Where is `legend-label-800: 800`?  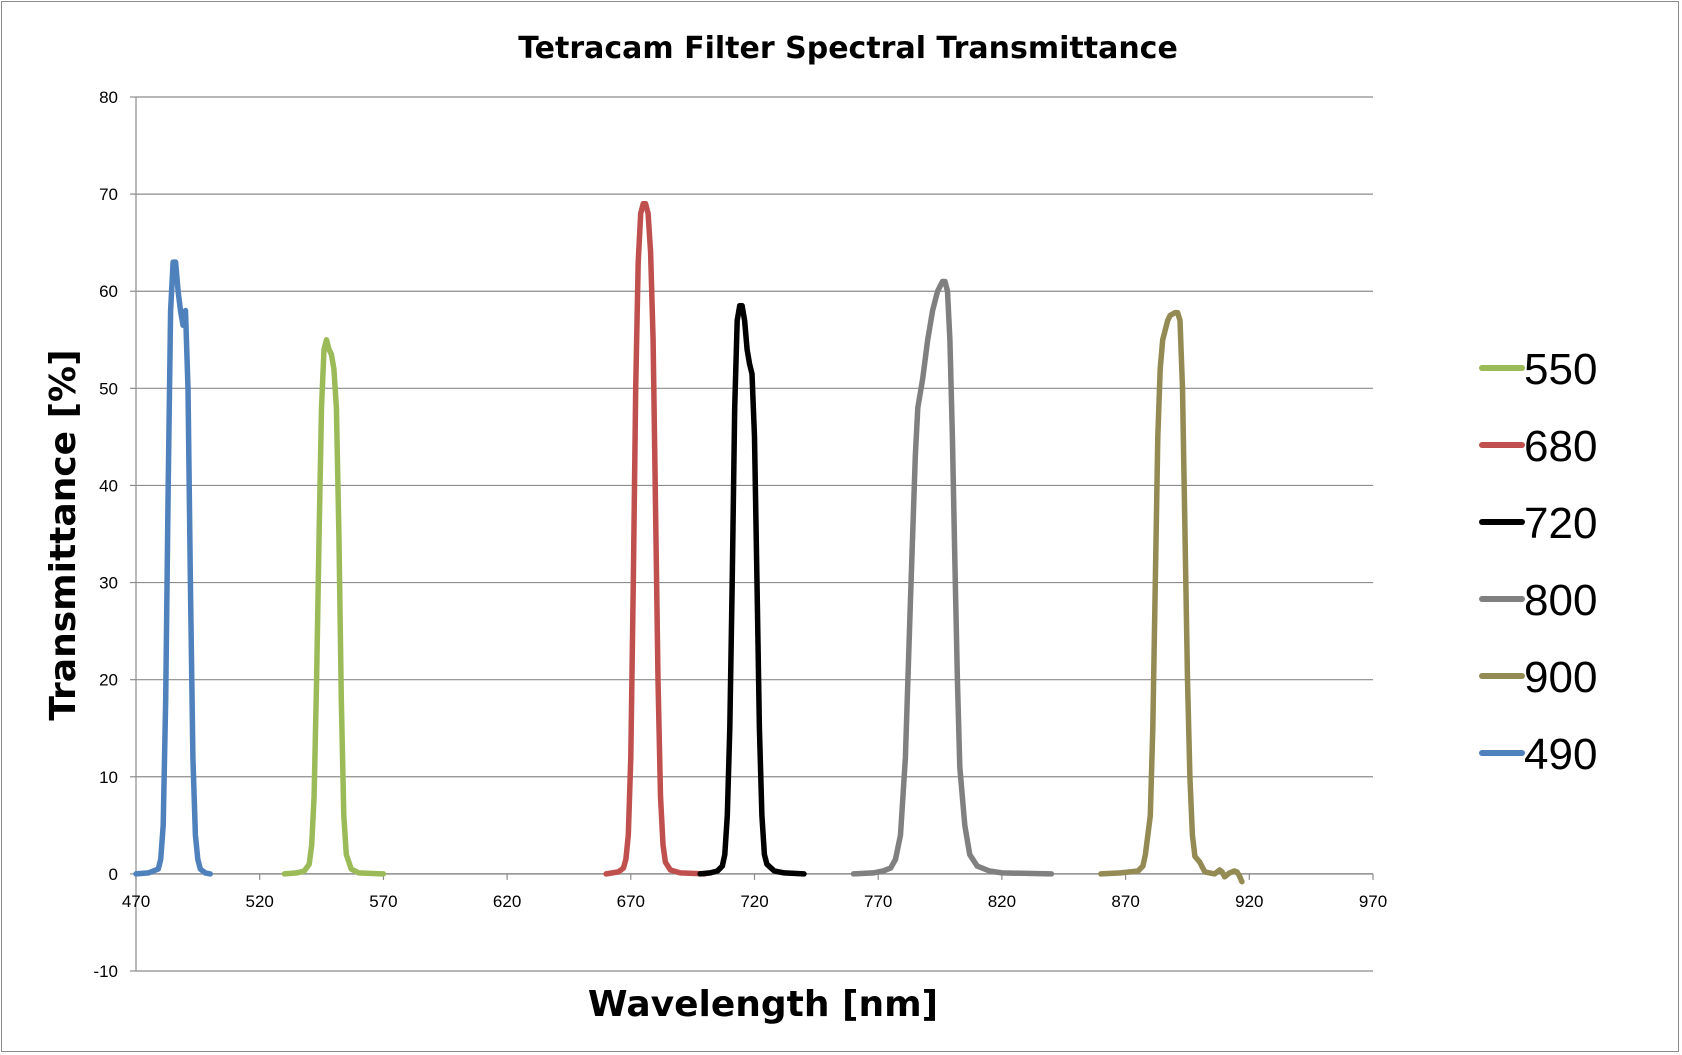
legend-label-800: 800 is located at coordinates (1560, 600).